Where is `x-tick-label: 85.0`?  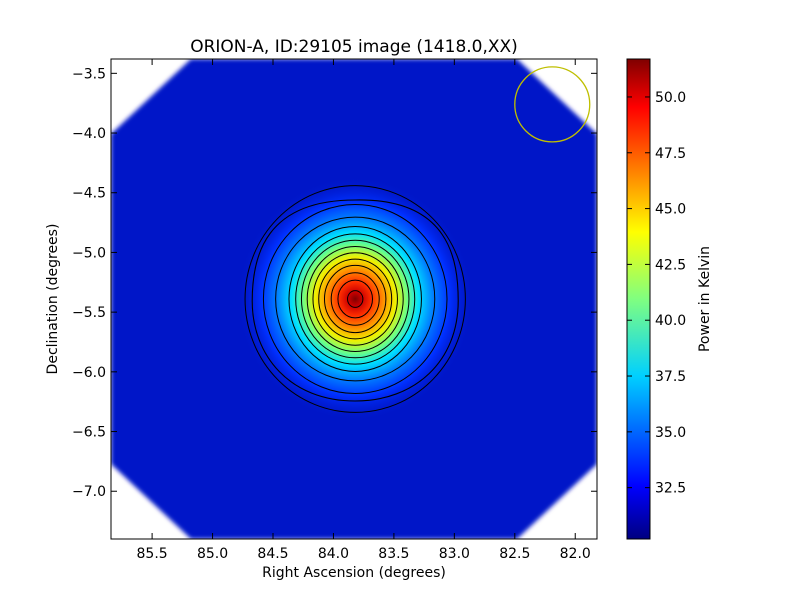
x-tick-label: 85.0 is located at coordinates (212, 554).